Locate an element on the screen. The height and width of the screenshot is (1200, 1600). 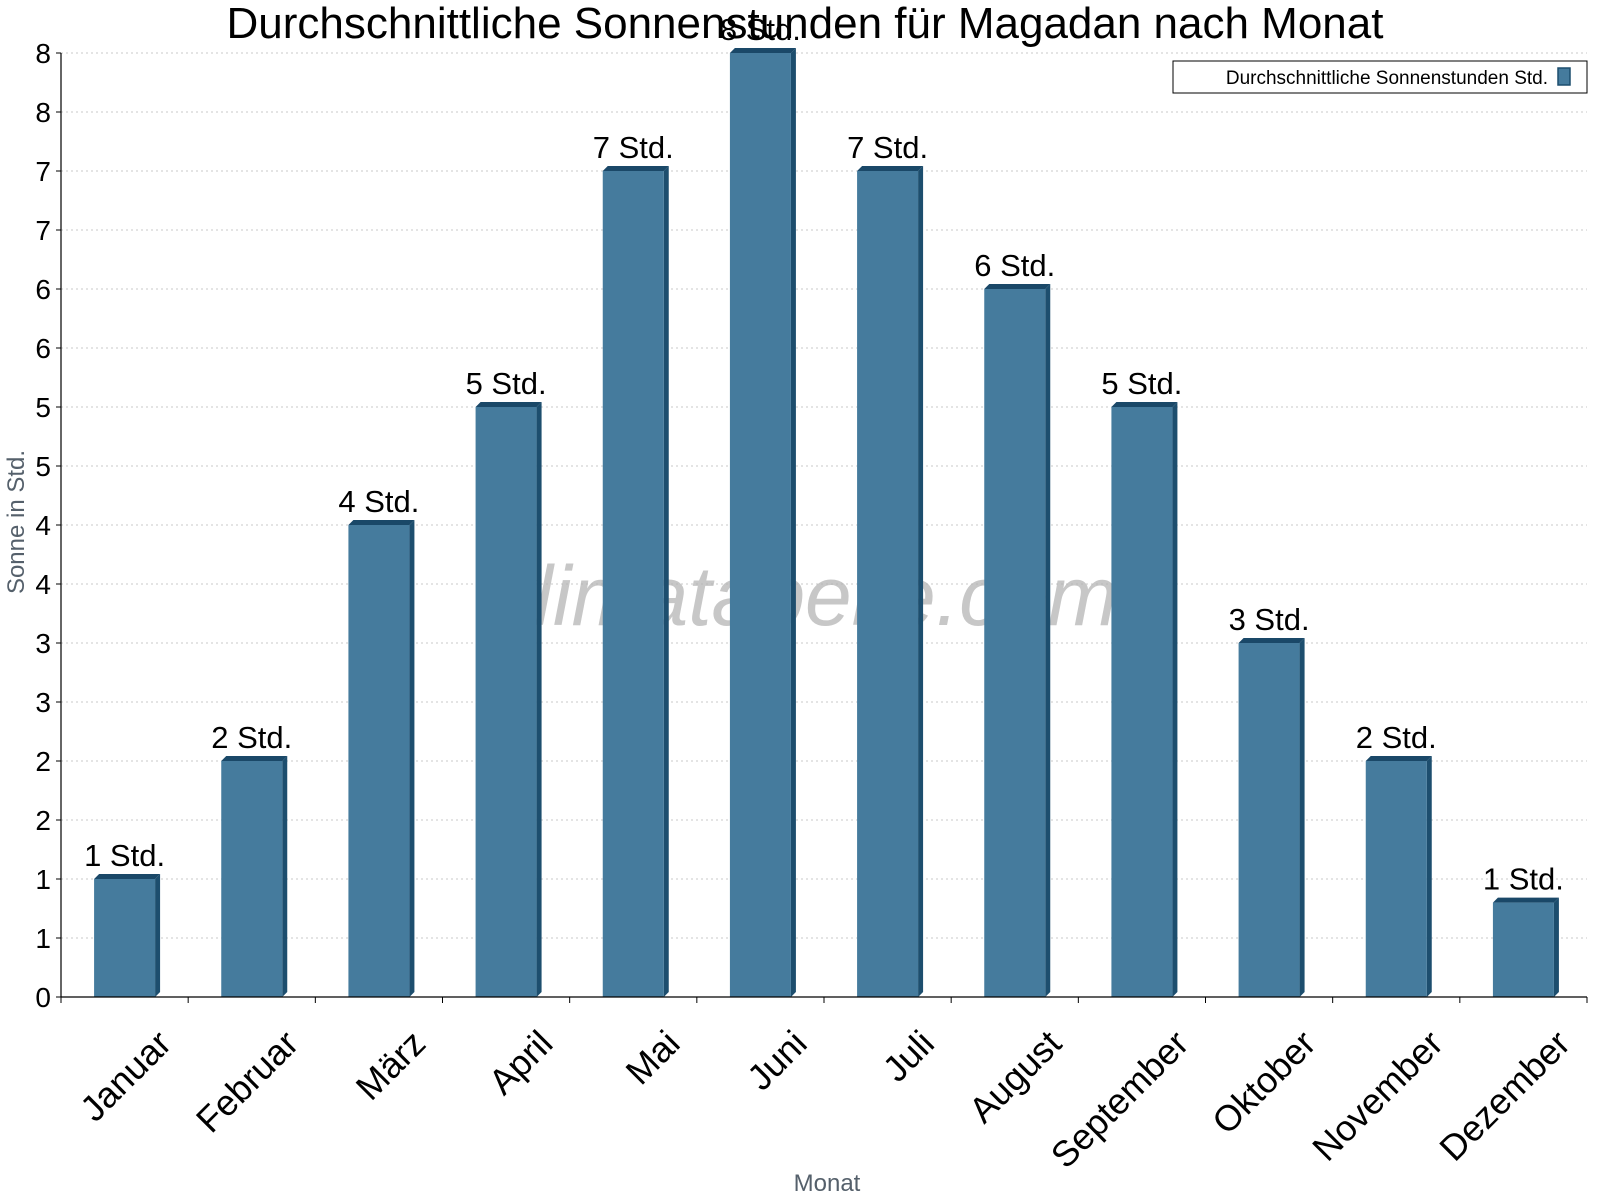
x-tick-label: März is located at coordinates (391, 1065).